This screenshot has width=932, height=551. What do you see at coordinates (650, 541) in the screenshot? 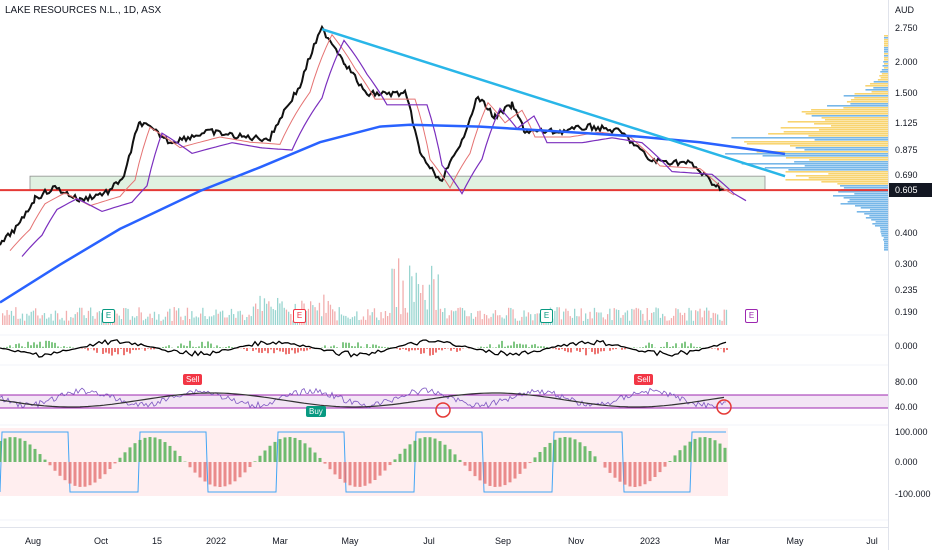
I see `time-tick-label: 2023` at bounding box center [650, 541].